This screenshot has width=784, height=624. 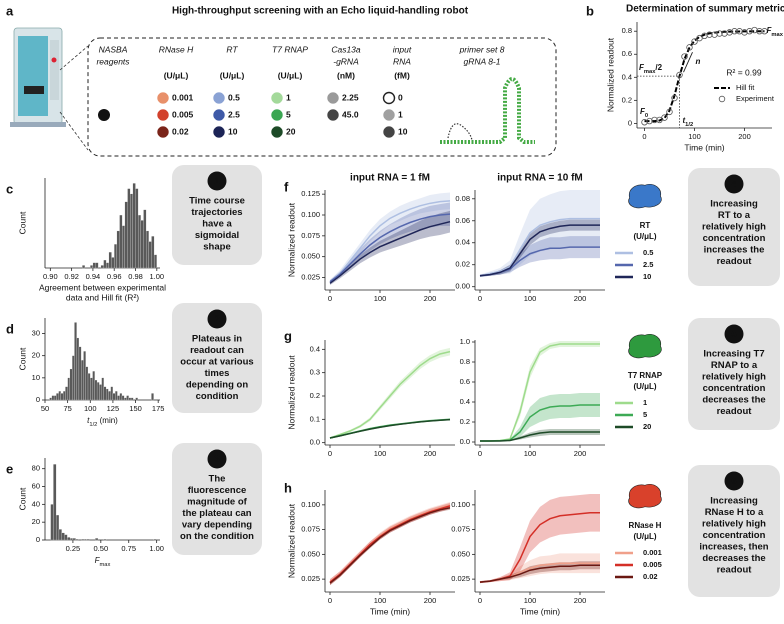 What do you see at coordinates (74, 131) in the screenshot?
I see `connector` at bounding box center [74, 131].